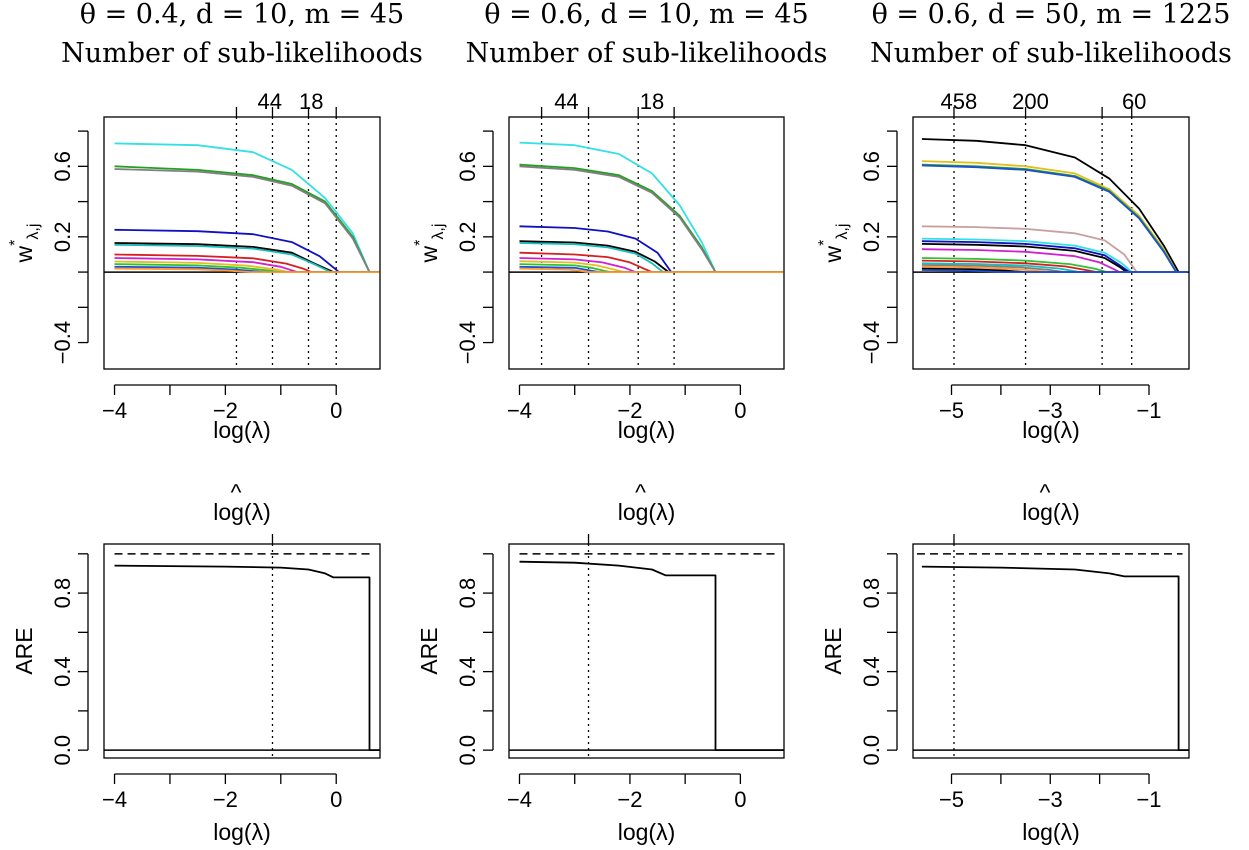  What do you see at coordinates (1134, 101) in the screenshot?
I see `top-tick-label: 60` at bounding box center [1134, 101].